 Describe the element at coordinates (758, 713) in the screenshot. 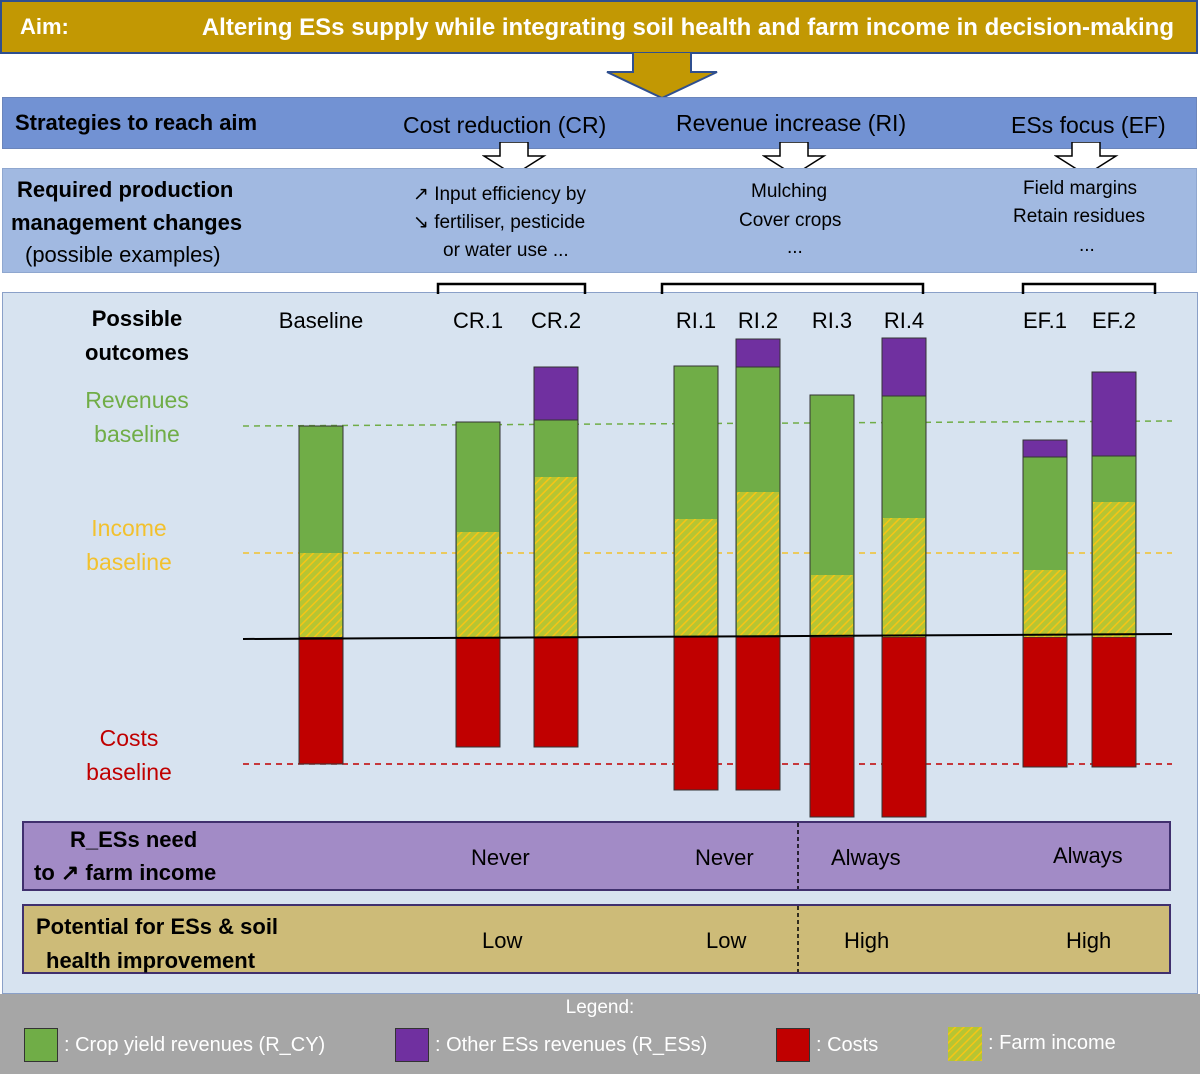

I see `bar-costs-RI.2` at that location.